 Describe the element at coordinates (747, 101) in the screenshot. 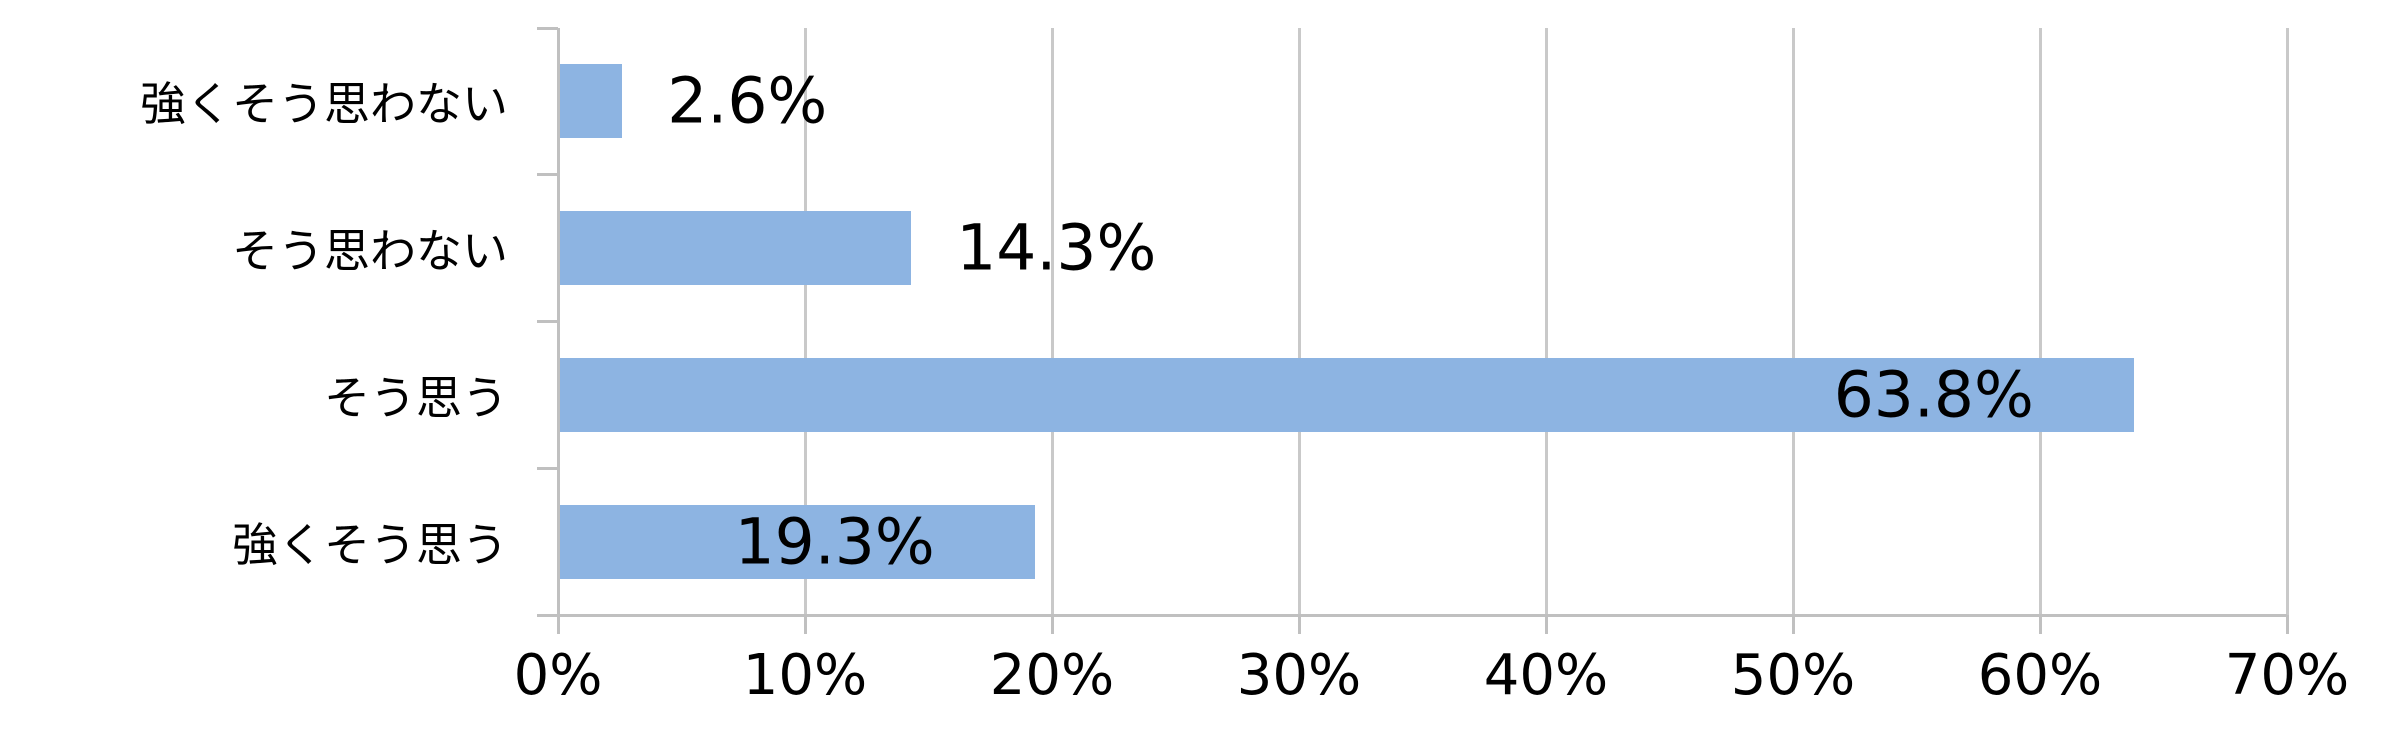

I see `data-label: 2.6%` at that location.